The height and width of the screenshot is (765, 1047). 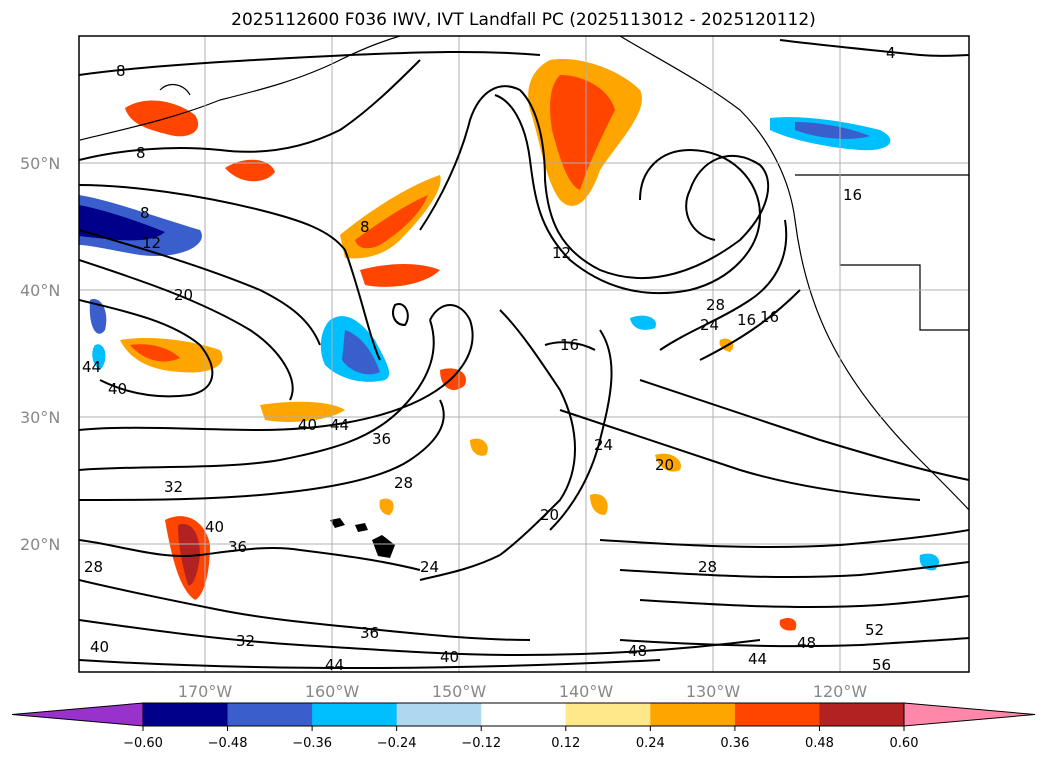 I want to click on colorbar-tick-label: −0.36, so click(x=312, y=743).